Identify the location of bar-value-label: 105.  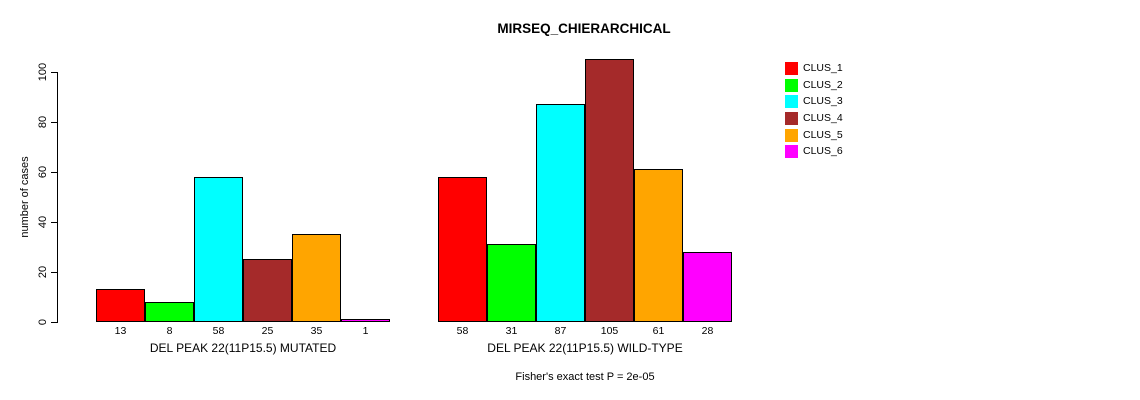
(609, 331).